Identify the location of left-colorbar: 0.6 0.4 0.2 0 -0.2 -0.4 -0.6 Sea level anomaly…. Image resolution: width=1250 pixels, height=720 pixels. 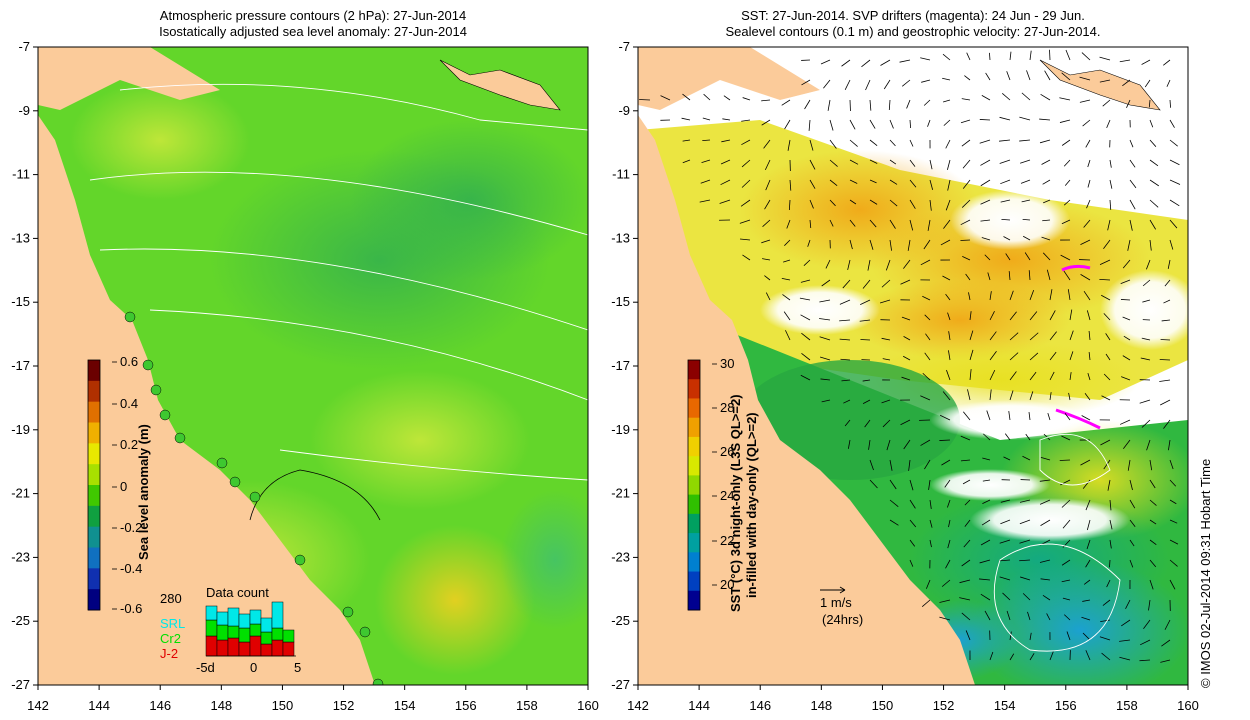
(119, 485).